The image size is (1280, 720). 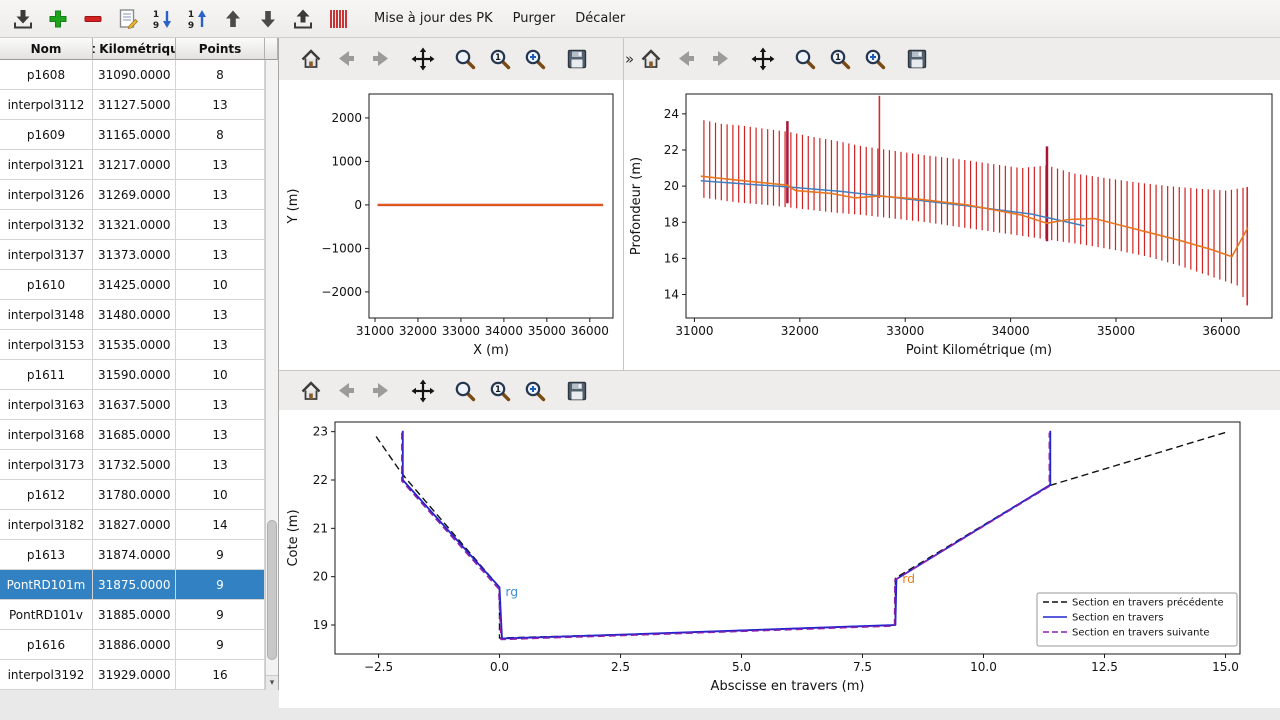 I want to click on cell-points: 9, so click(x=220, y=644).